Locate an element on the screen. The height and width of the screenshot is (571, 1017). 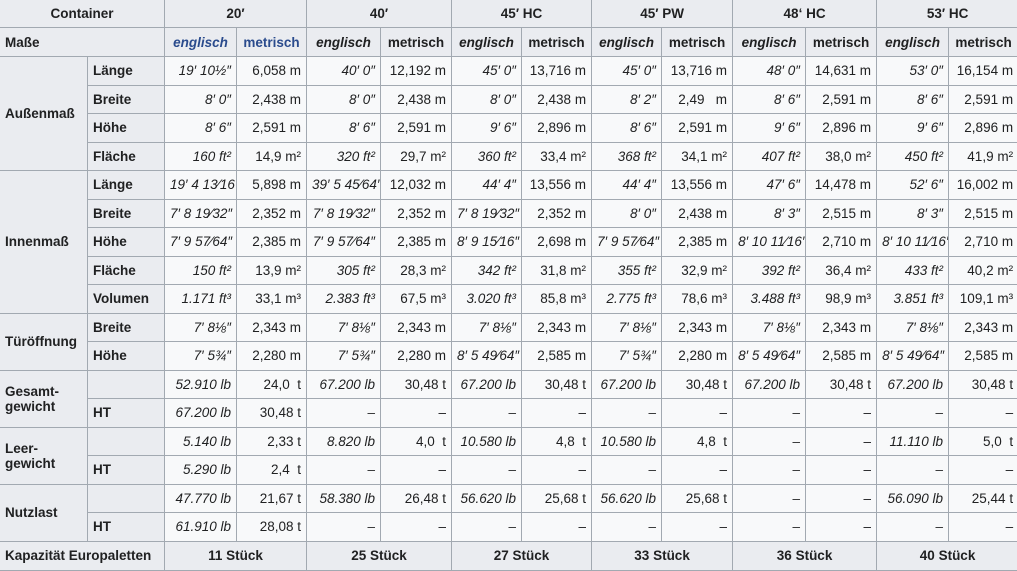
value-metric: 16,002 m is located at coordinates (982, 185).